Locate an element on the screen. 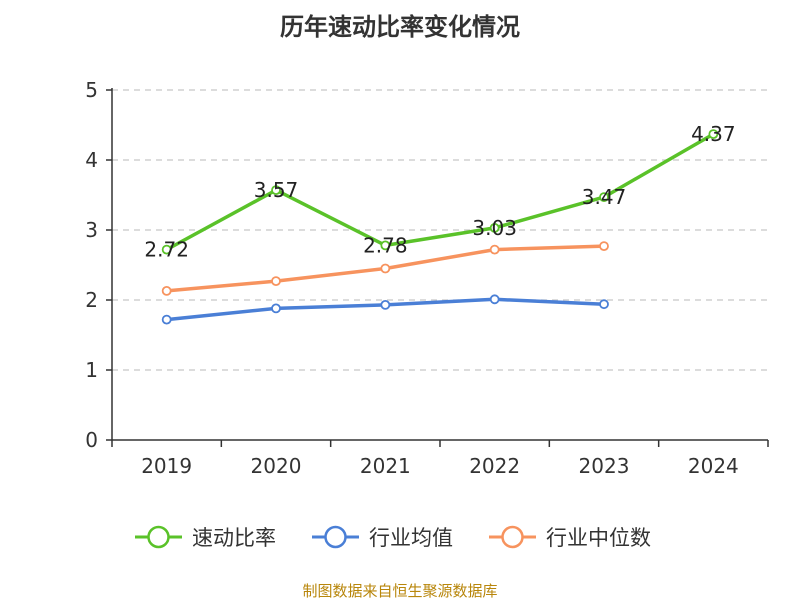 This screenshot has width=800, height=600. legend-label: 行业中位数 is located at coordinates (598, 538).